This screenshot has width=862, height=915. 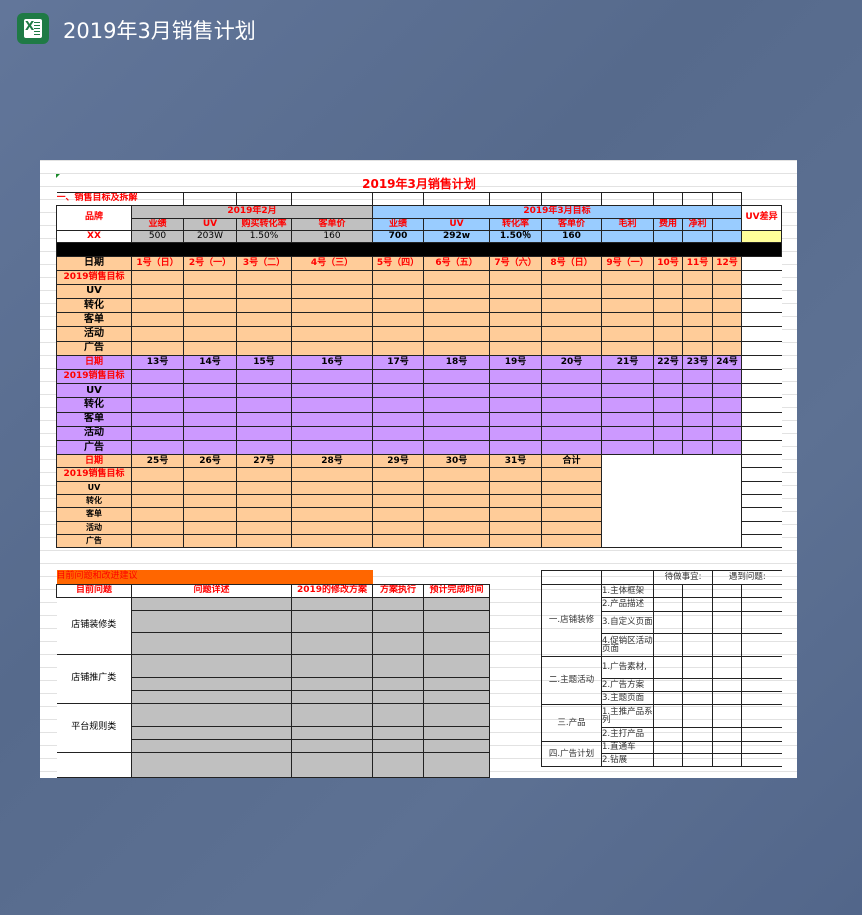 I want to click on feb-value: 203W, so click(x=210, y=236).